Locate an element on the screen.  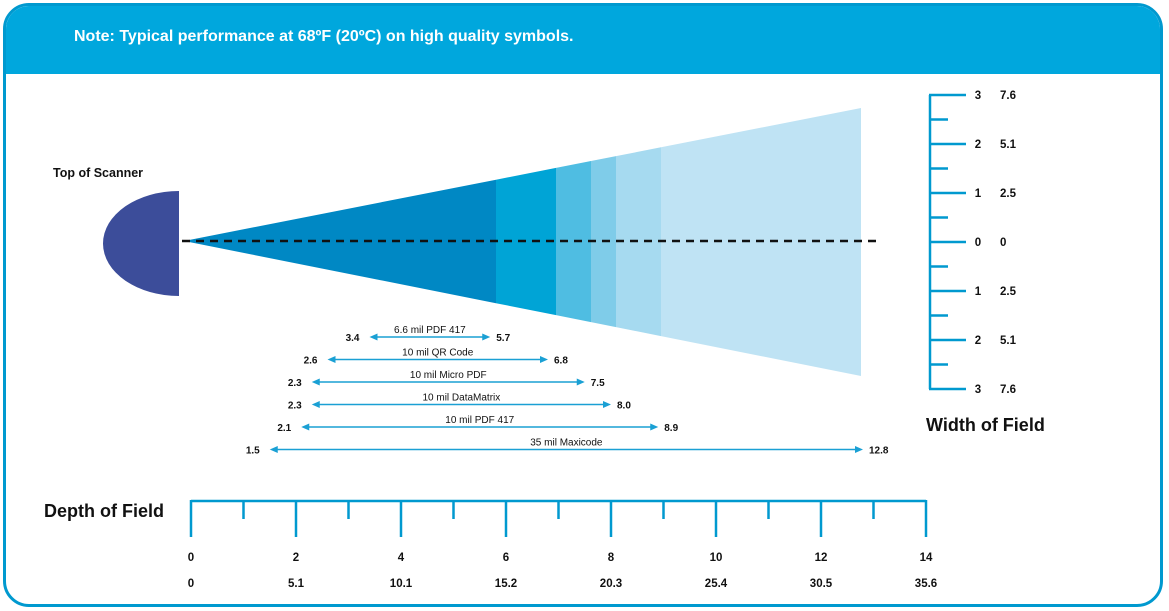
depth-of-field-axis: 0 2 4 6 8 10 12 14 0 5.1 10.1 15.2 20.3 25.4 30.5 35.6 is located at coordinates (562, 544).